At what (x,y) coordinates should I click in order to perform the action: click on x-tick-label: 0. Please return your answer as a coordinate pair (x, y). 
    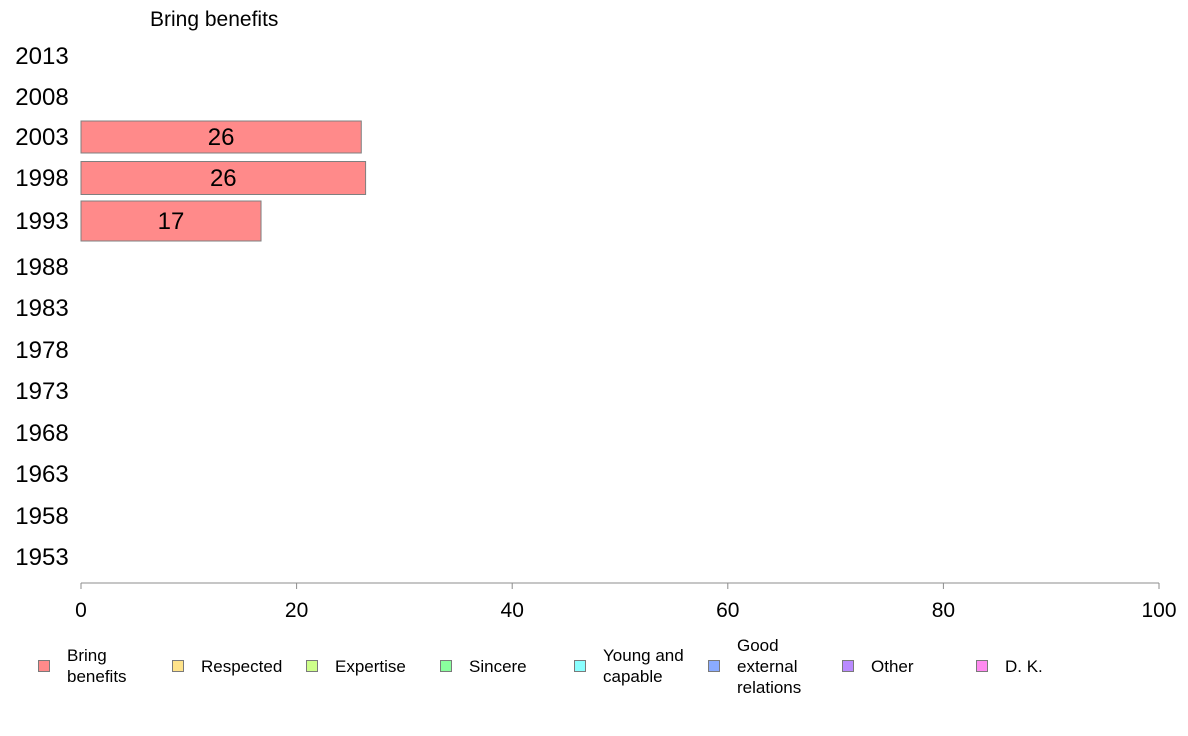
    Looking at the image, I should click on (81, 610).